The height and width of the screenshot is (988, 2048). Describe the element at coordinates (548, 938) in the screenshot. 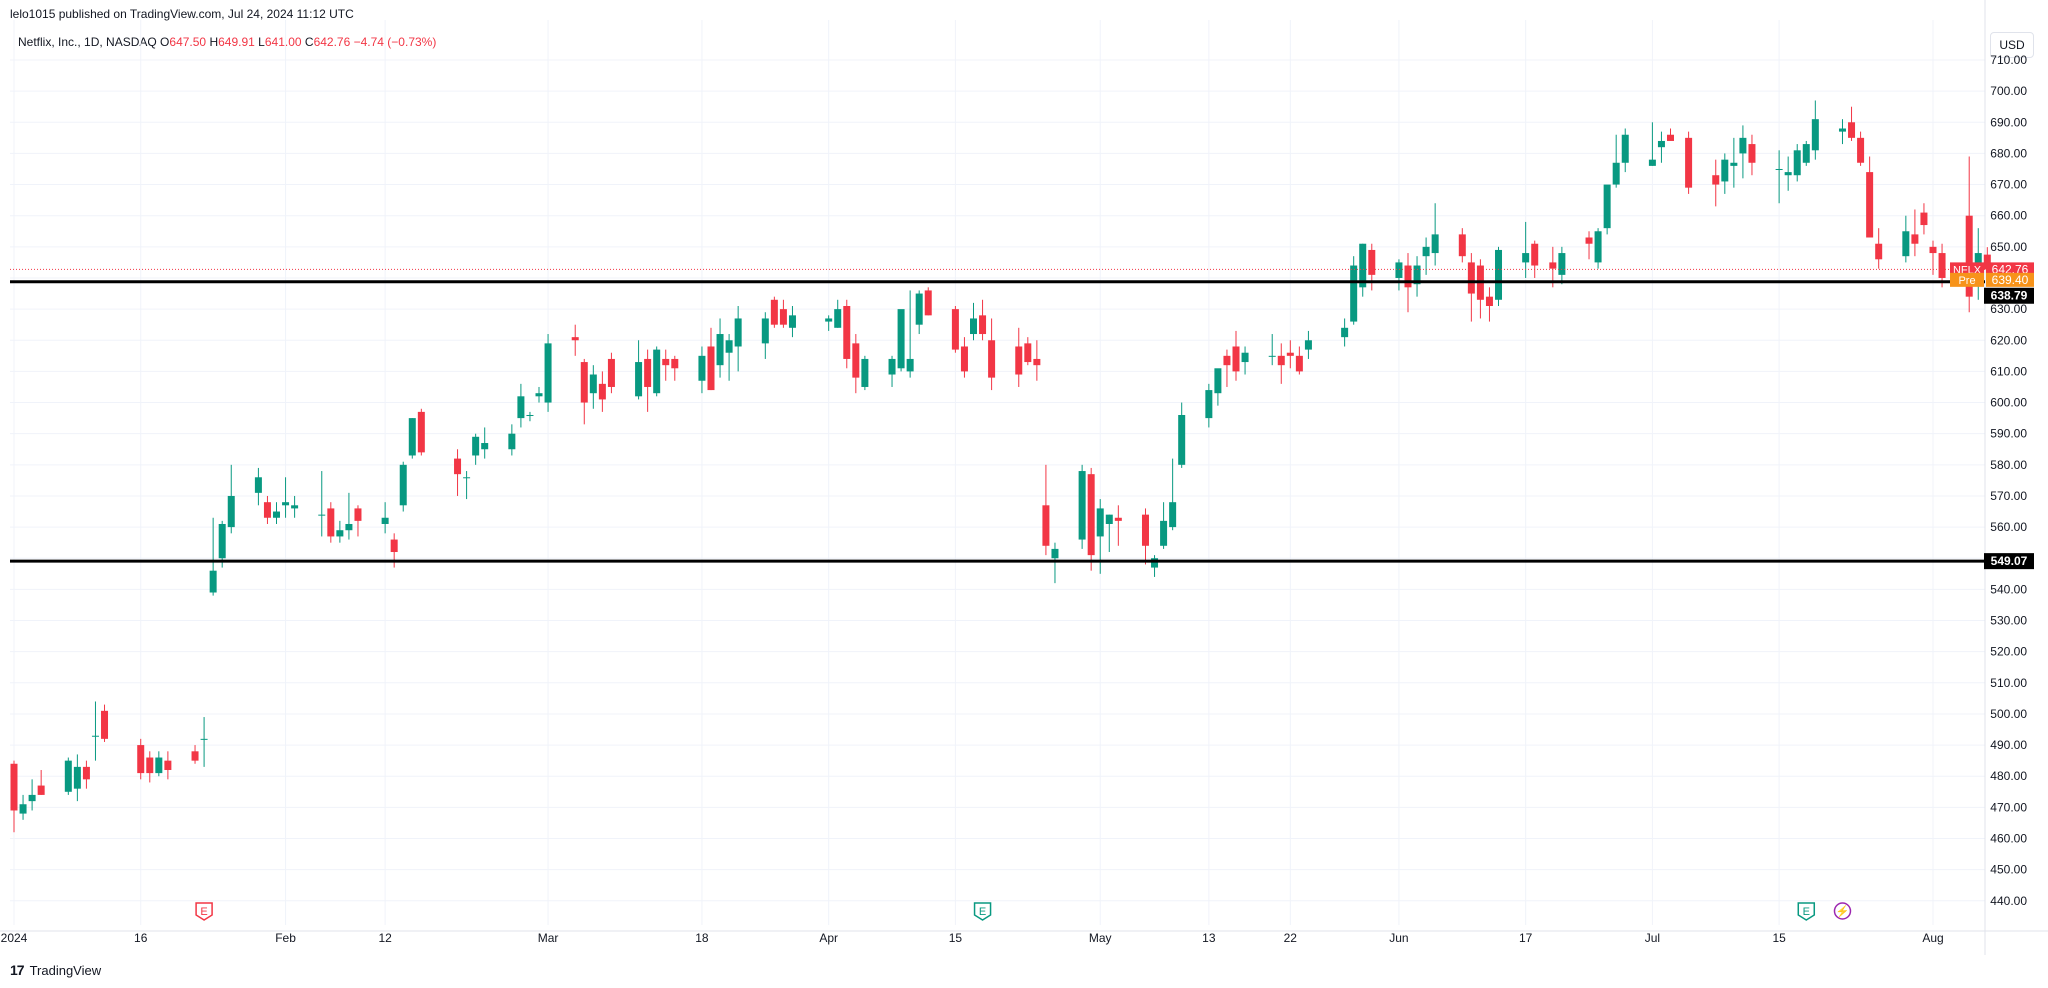

I see `x-tick-label: Mar` at that location.